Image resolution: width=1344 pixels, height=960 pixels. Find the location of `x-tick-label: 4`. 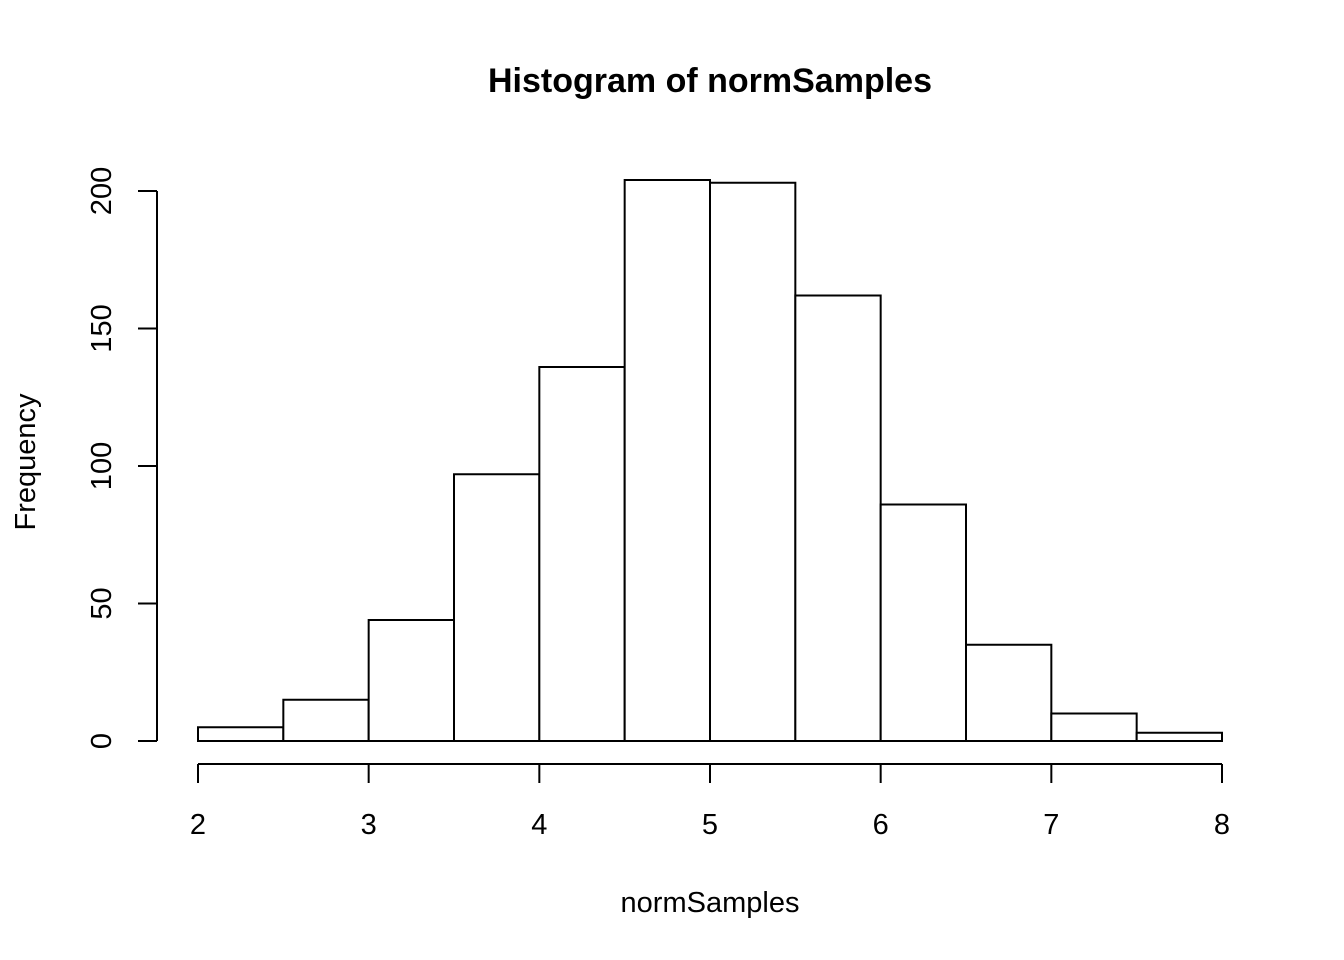

x-tick-label: 4 is located at coordinates (539, 825).